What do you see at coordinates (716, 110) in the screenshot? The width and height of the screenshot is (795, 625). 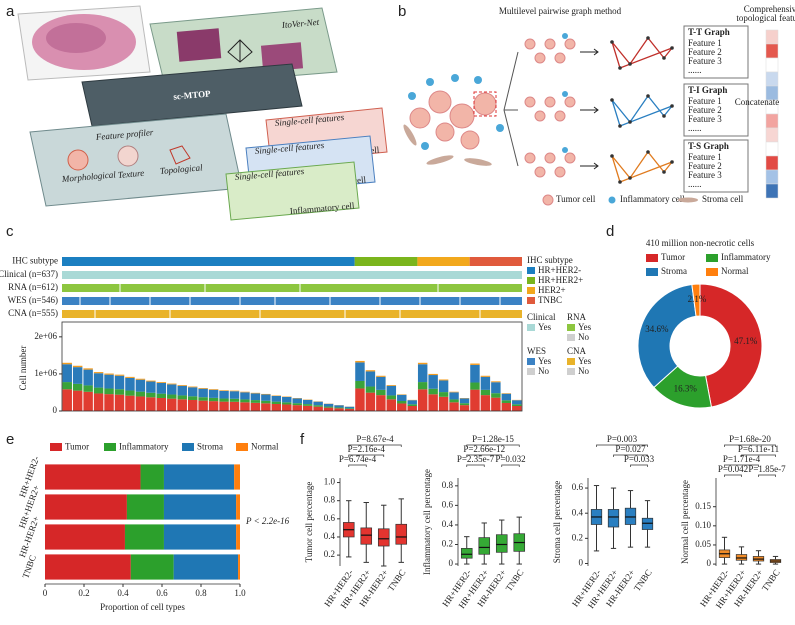 I see `graph-box` at bounding box center [716, 110].